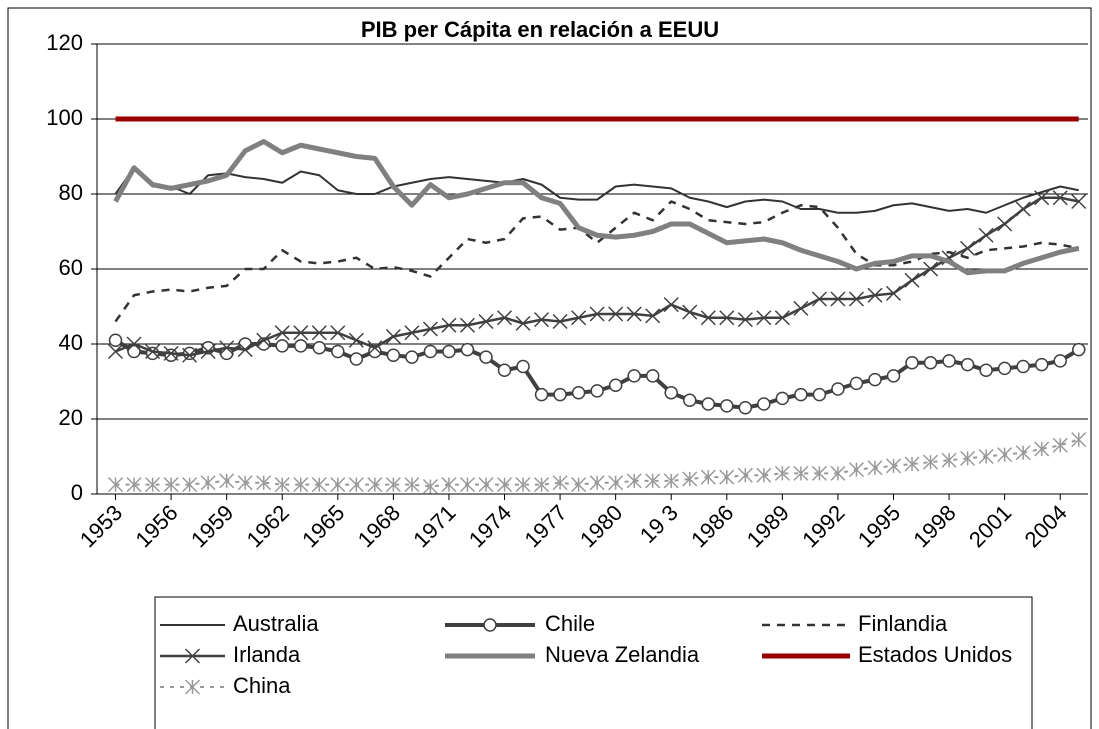  Describe the element at coordinates (1046, 526) in the screenshot. I see `x-tick-label: 2004` at that location.